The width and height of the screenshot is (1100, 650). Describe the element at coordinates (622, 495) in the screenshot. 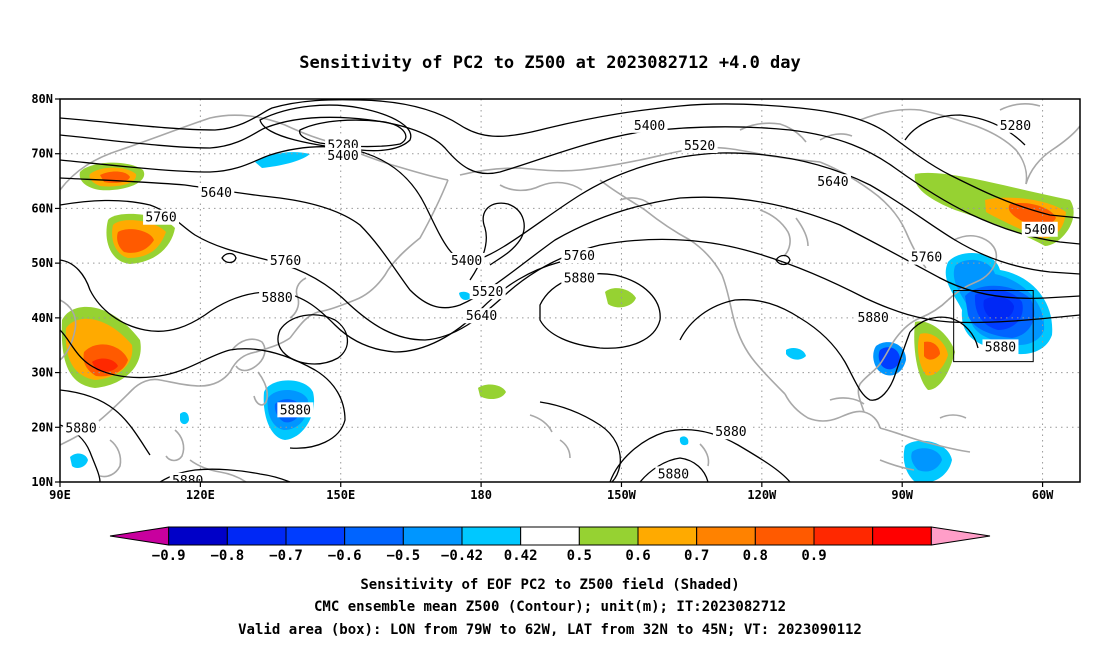

I see `lon-tick-label: 150W` at that location.